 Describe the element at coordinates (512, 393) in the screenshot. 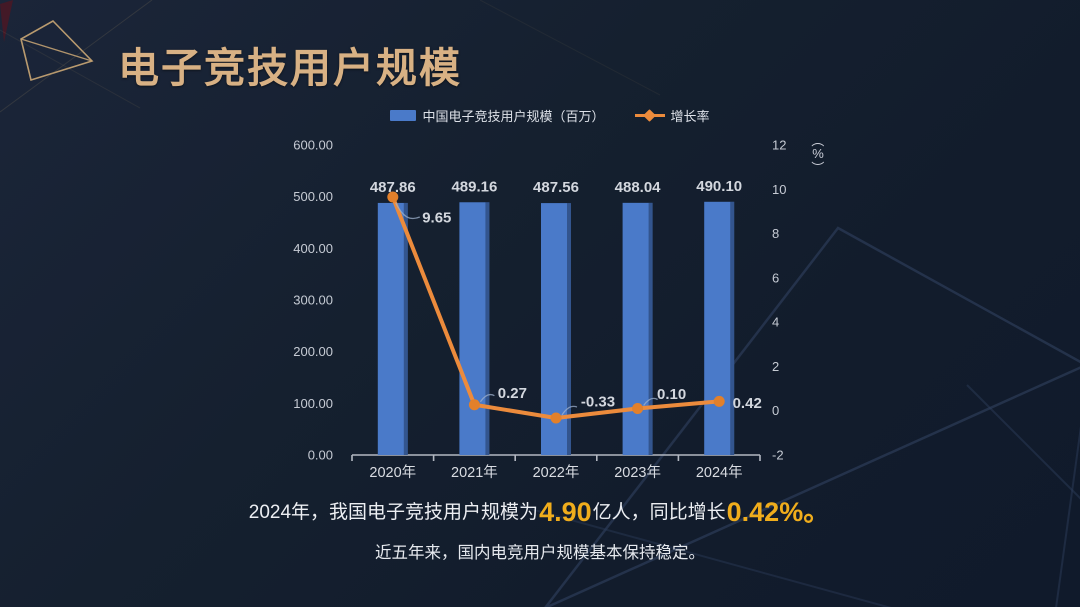

I see `line-value-label: 0.27` at that location.